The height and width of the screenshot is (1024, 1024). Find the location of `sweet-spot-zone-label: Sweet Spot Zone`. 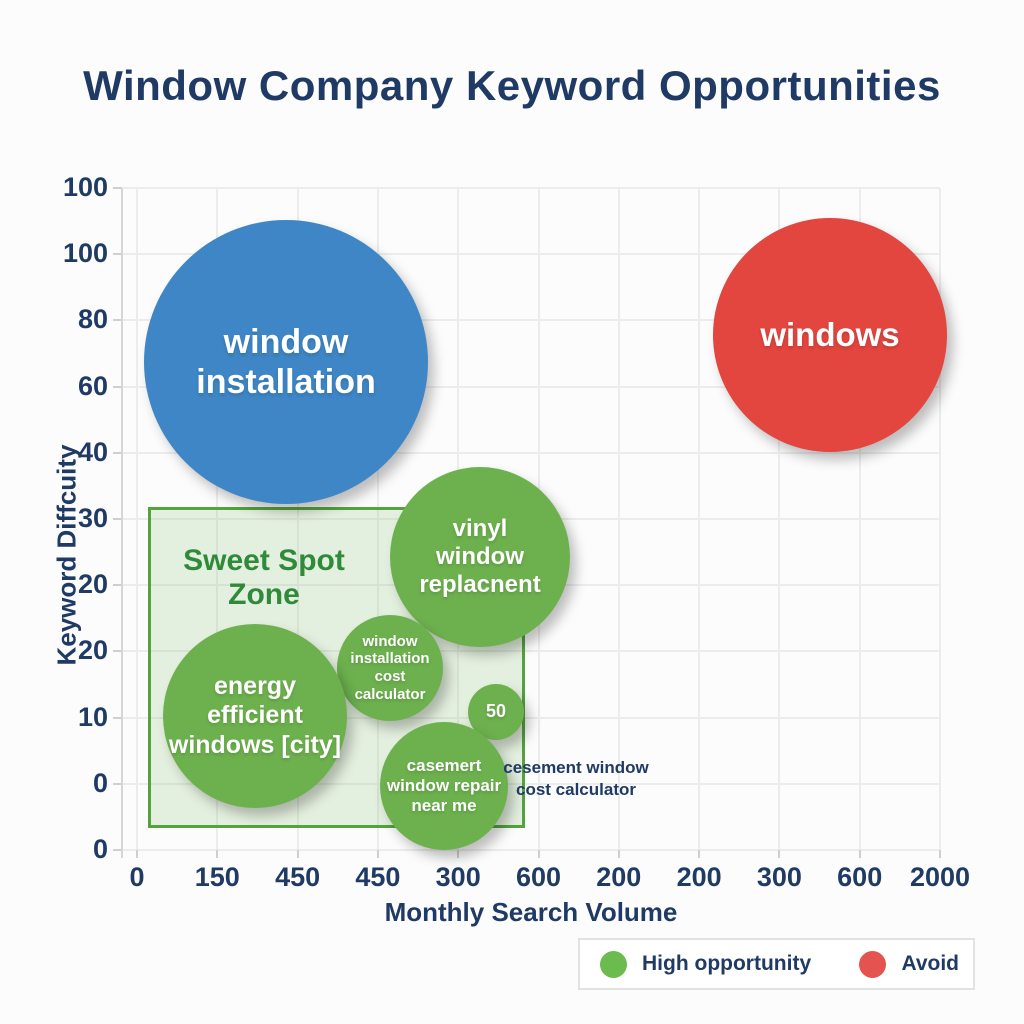

sweet-spot-zone-label: Sweet Spot Zone is located at coordinates (264, 577).